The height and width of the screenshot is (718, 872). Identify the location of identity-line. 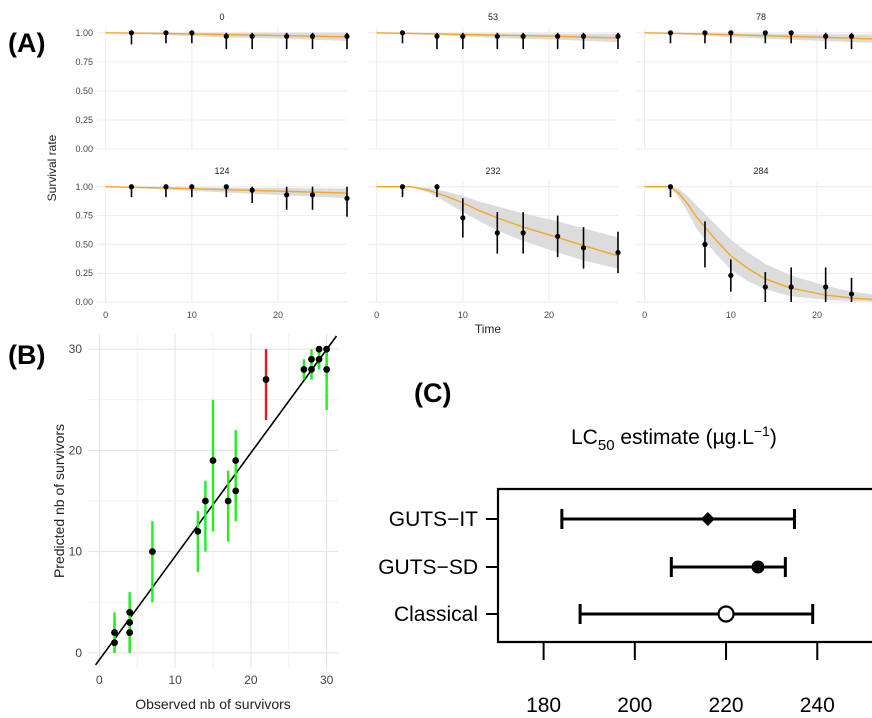
(216, 500).